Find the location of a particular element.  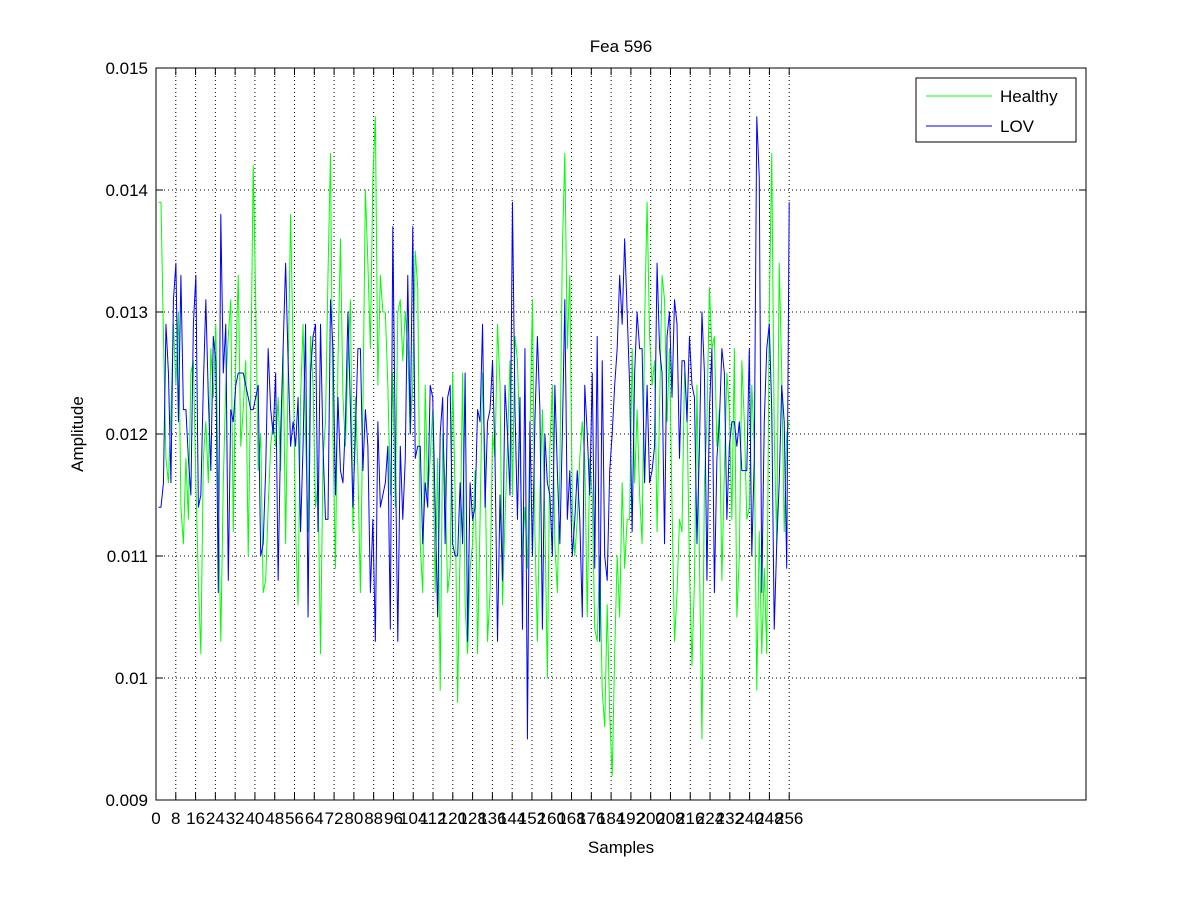

chart-title: Fea 596 is located at coordinates (621, 46).